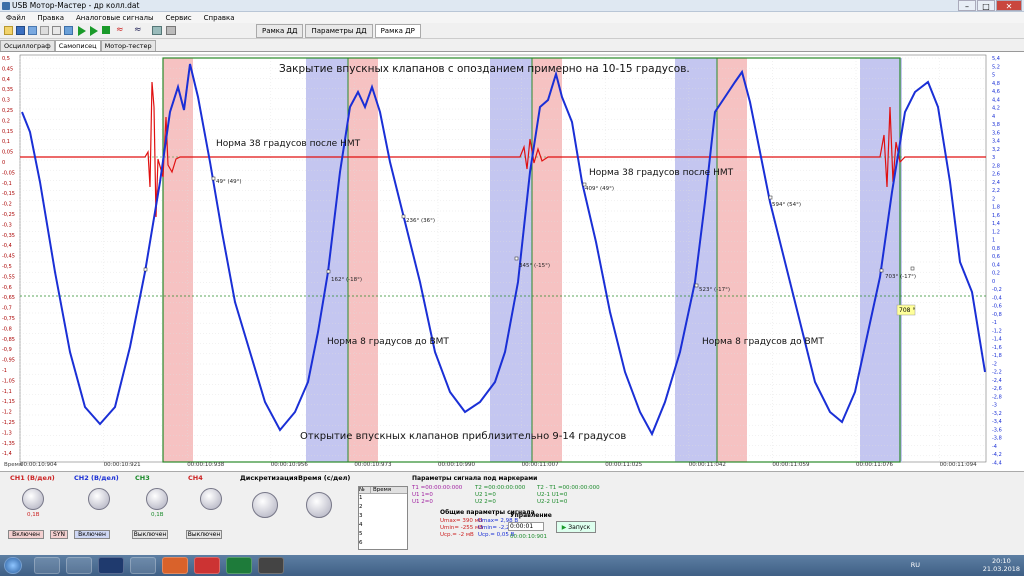  Describe the element at coordinates (99, 499) in the screenshot. I see `ch2-knob` at that location.